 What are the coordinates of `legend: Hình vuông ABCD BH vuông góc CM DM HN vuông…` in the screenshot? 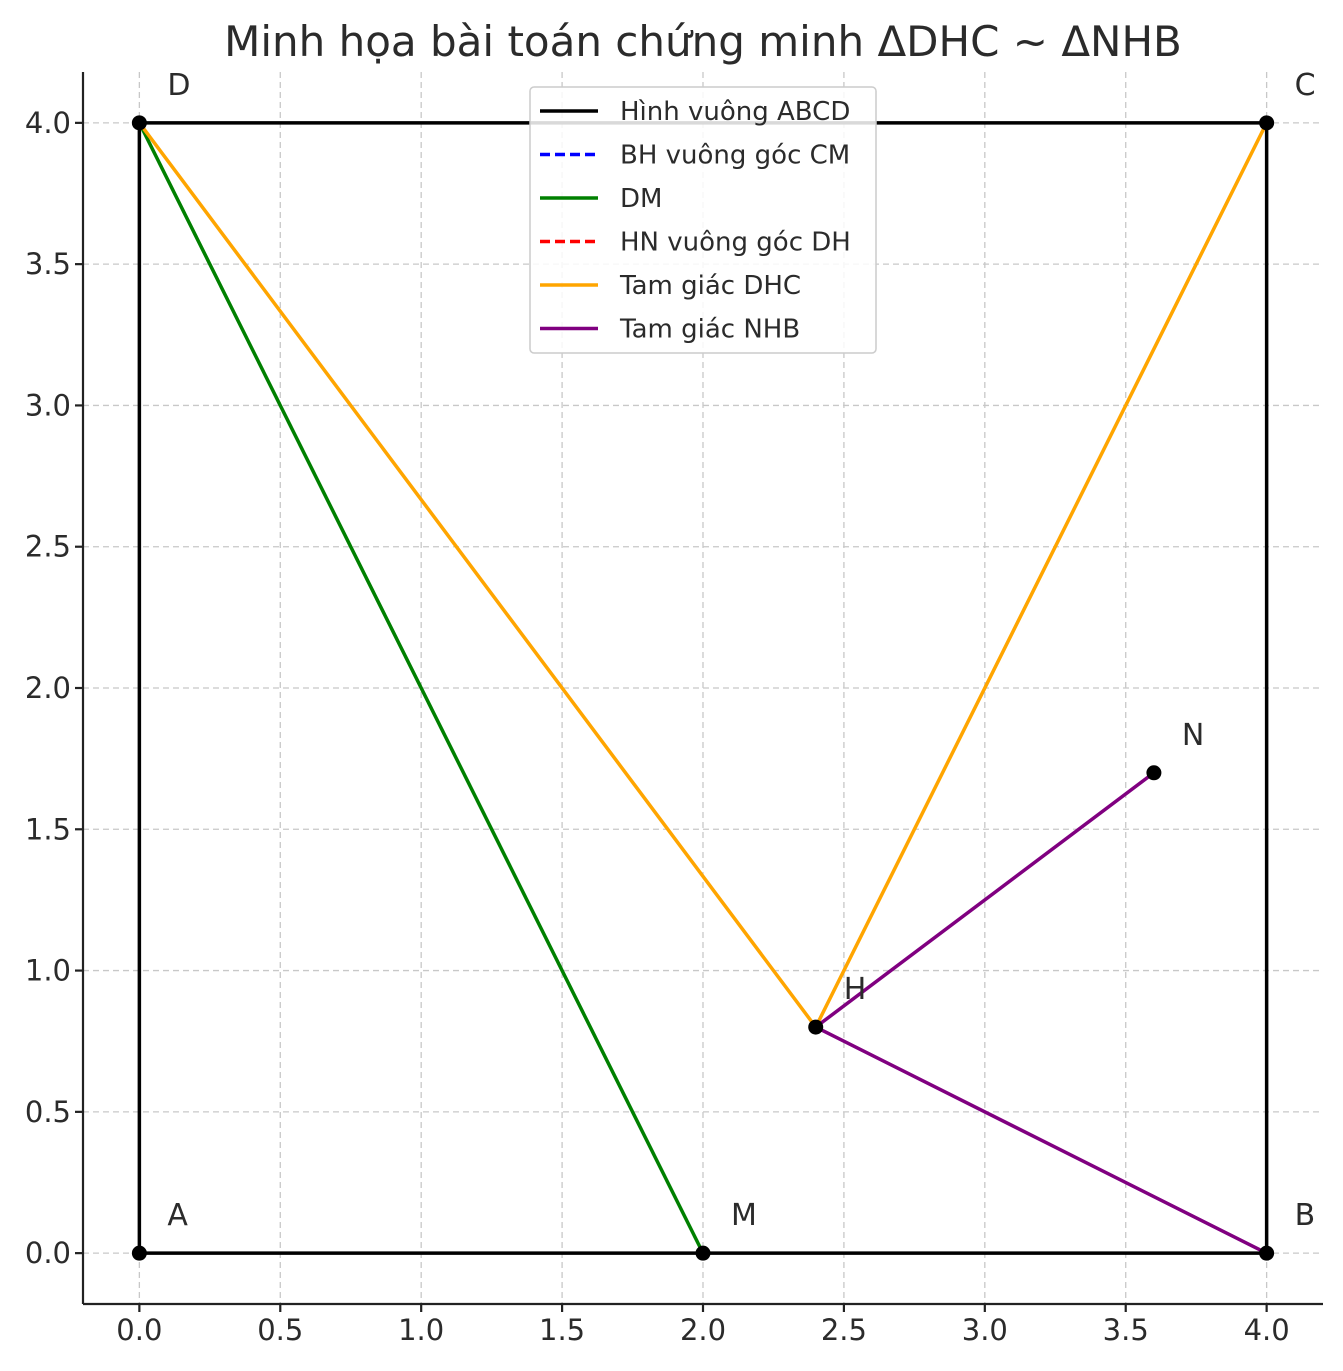 It's located at (703, 220).